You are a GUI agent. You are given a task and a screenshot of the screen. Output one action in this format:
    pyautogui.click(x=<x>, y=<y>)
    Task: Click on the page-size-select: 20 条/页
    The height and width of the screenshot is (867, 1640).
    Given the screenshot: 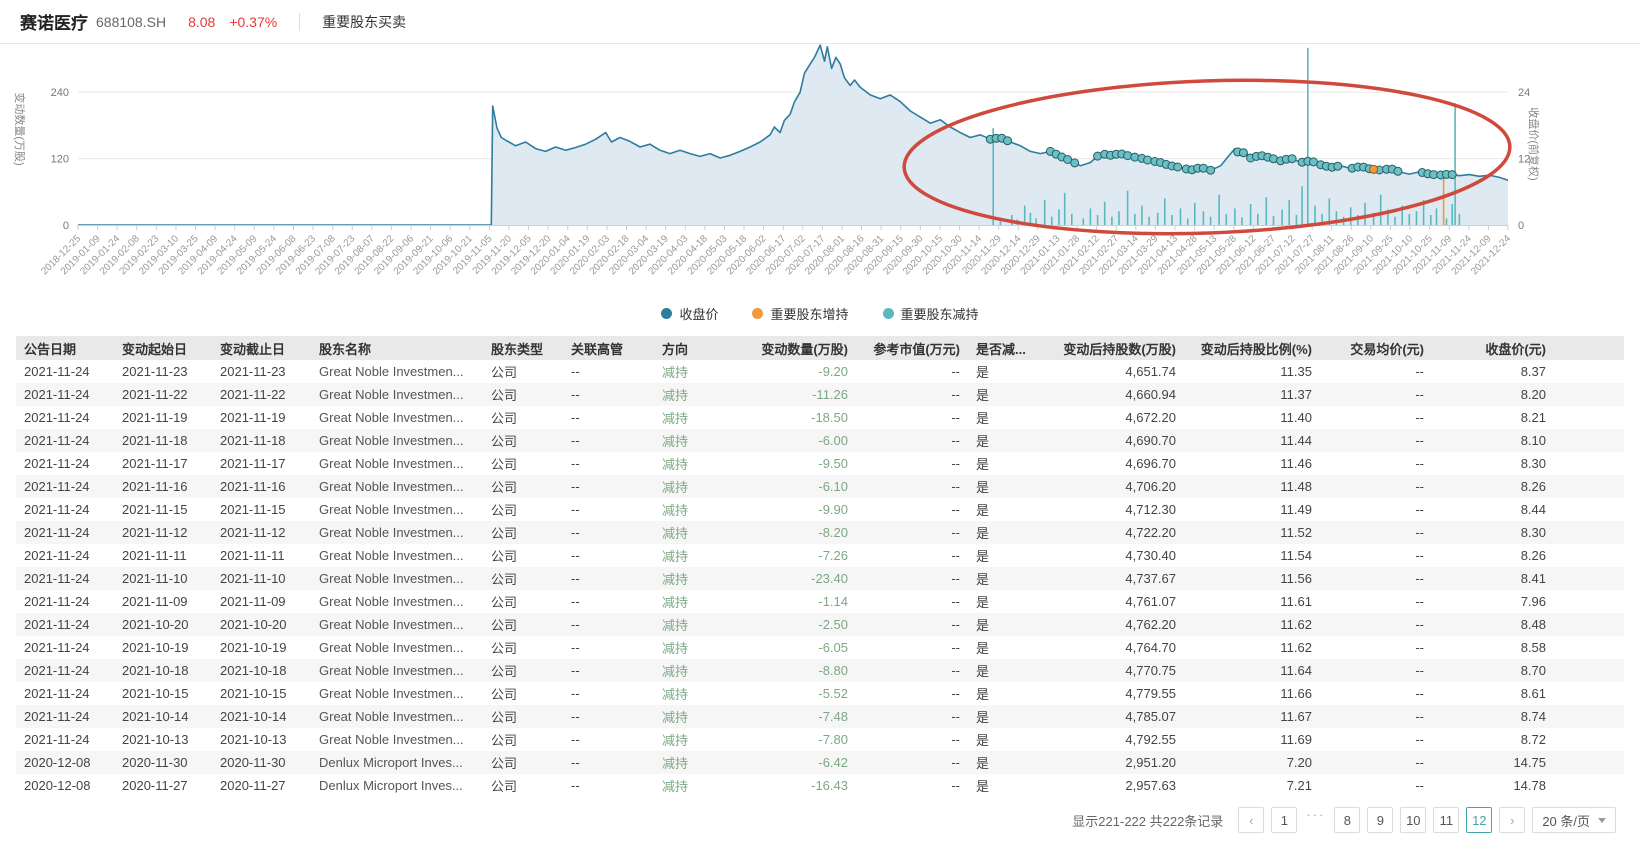 What is the action you would take?
    pyautogui.click(x=1574, y=820)
    